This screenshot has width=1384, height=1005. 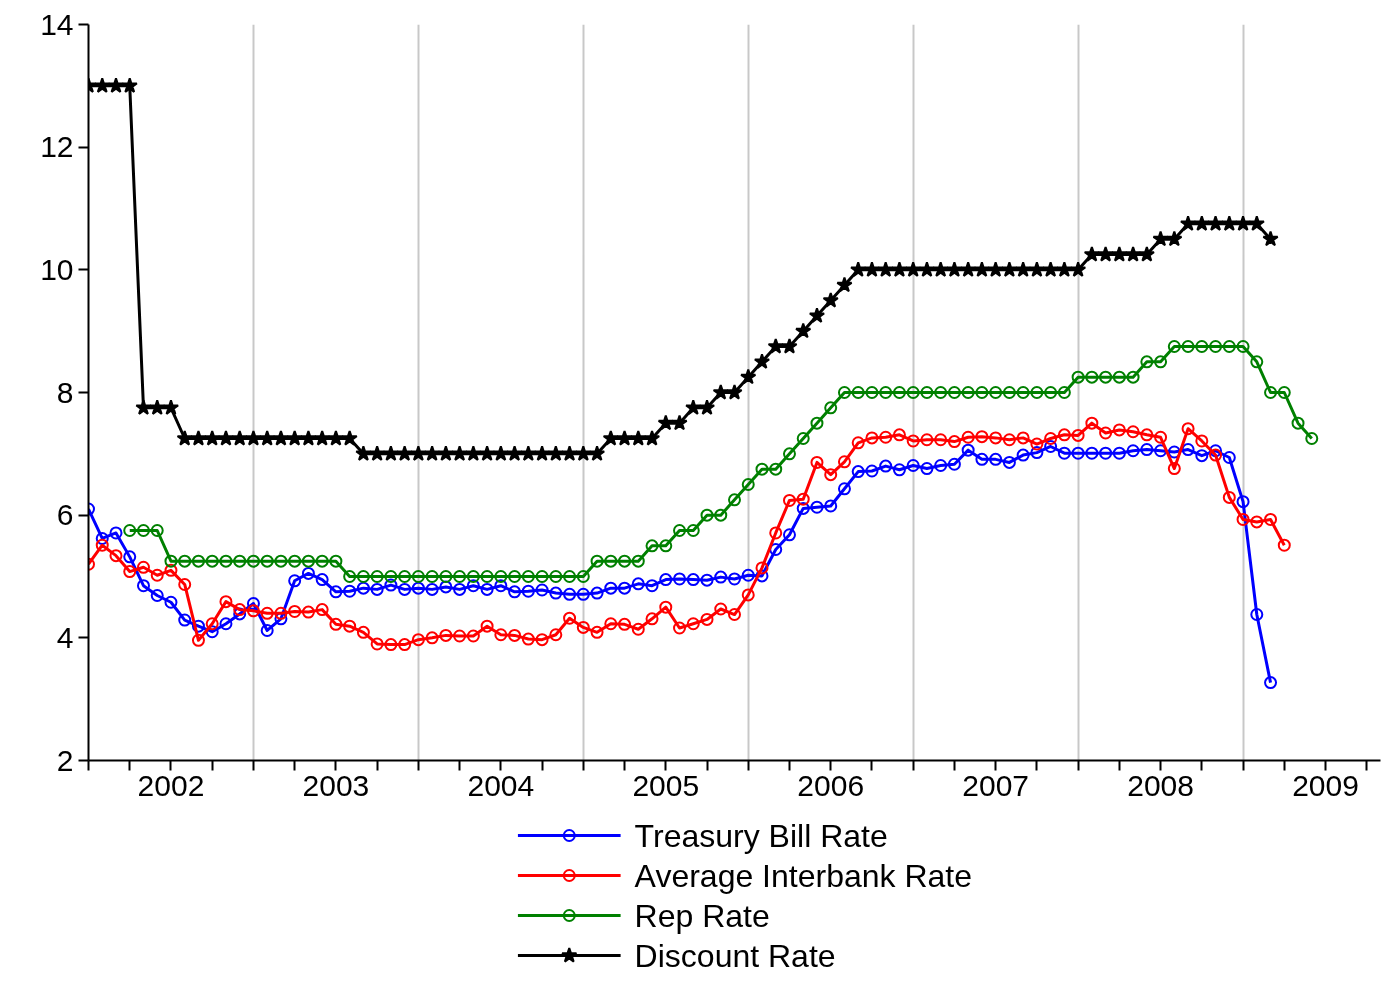 What do you see at coordinates (1160, 785) in the screenshot?
I see `x-tick-label: 2008` at bounding box center [1160, 785].